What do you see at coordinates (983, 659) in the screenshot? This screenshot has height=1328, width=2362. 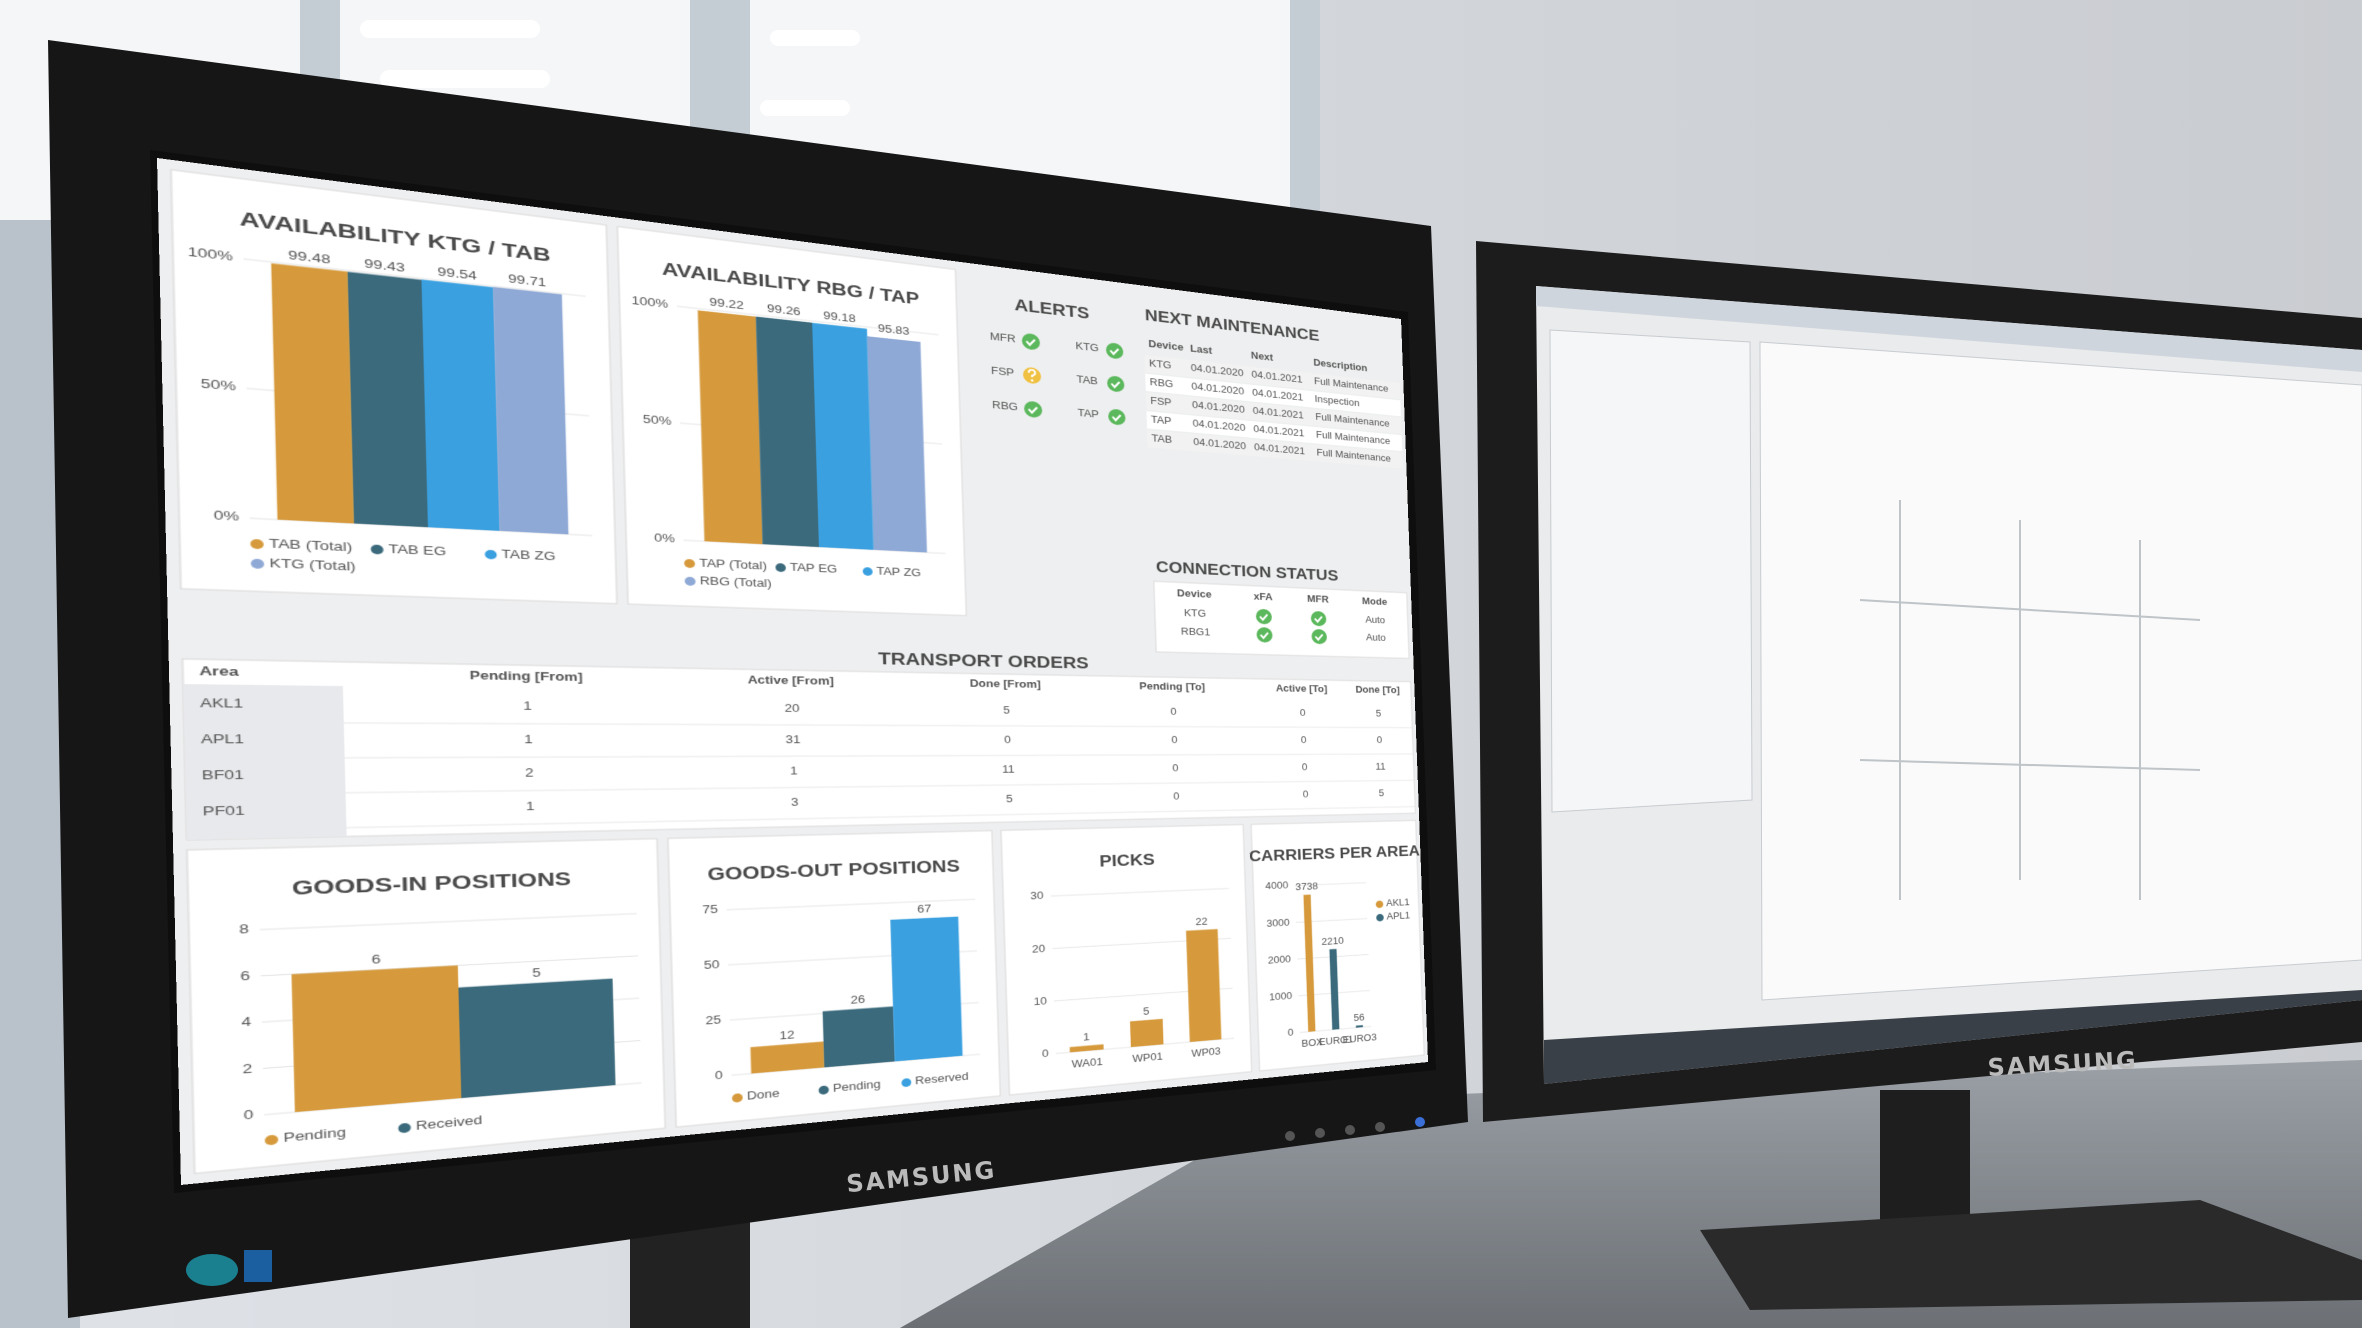 I see `transport-title: TRANSPORT ORDERS` at bounding box center [983, 659].